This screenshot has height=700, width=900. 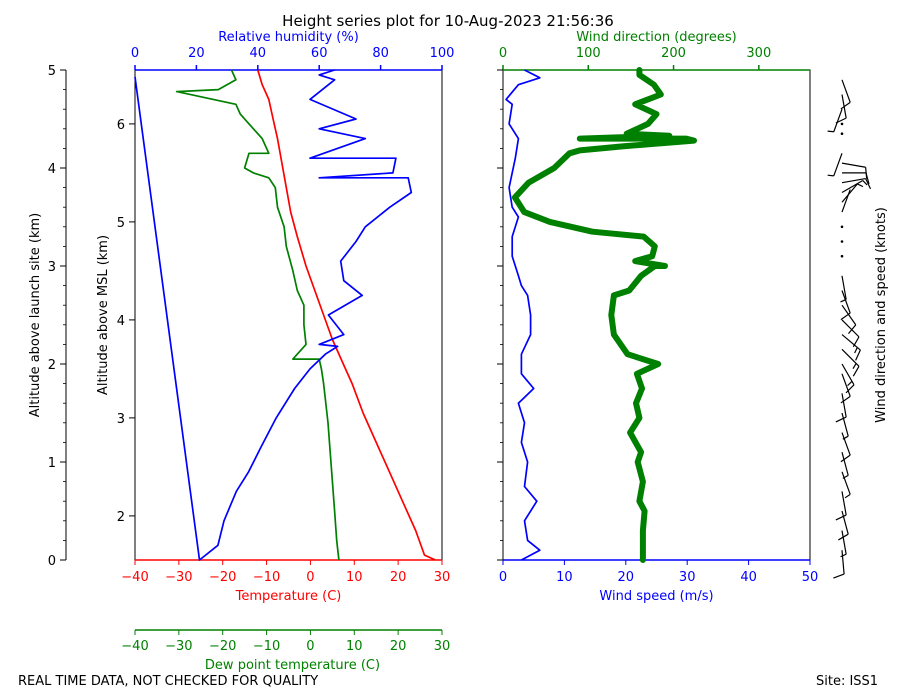 What do you see at coordinates (673, 53) in the screenshot?
I see `wind-direction-tick-label: 200` at bounding box center [673, 53].